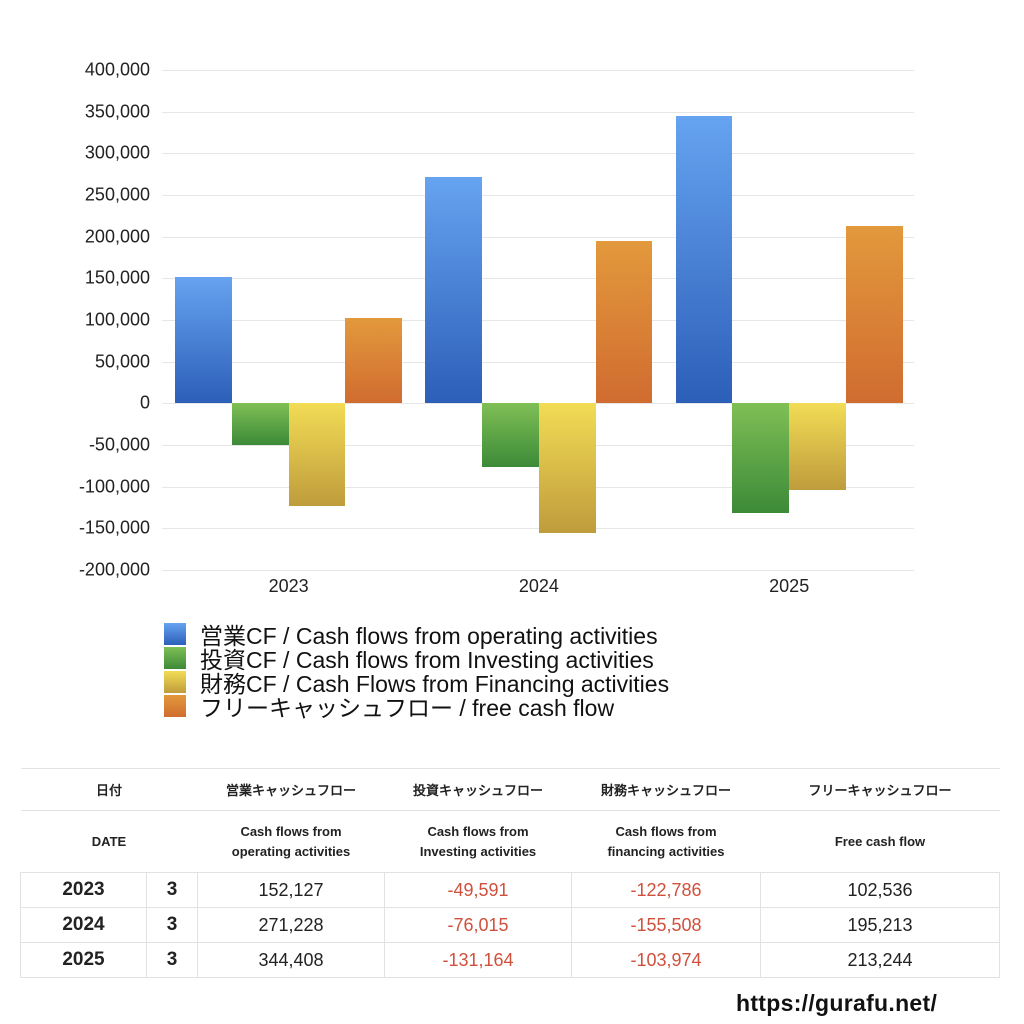 Image resolution: width=1024 pixels, height=1024 pixels. Describe the element at coordinates (291, 890) in the screenshot. I see `operating-cell: 152,127` at that location.